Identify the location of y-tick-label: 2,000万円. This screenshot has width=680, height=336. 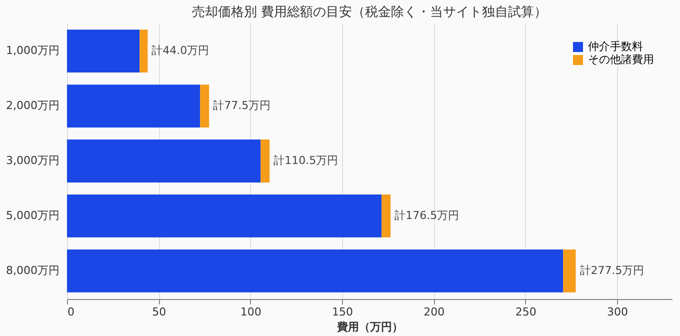
(33, 105).